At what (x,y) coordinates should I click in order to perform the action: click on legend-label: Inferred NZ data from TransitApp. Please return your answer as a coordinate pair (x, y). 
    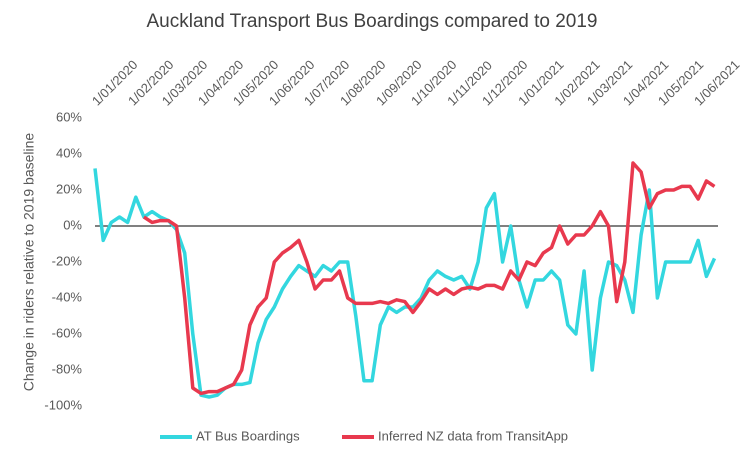
    Looking at the image, I should click on (473, 435).